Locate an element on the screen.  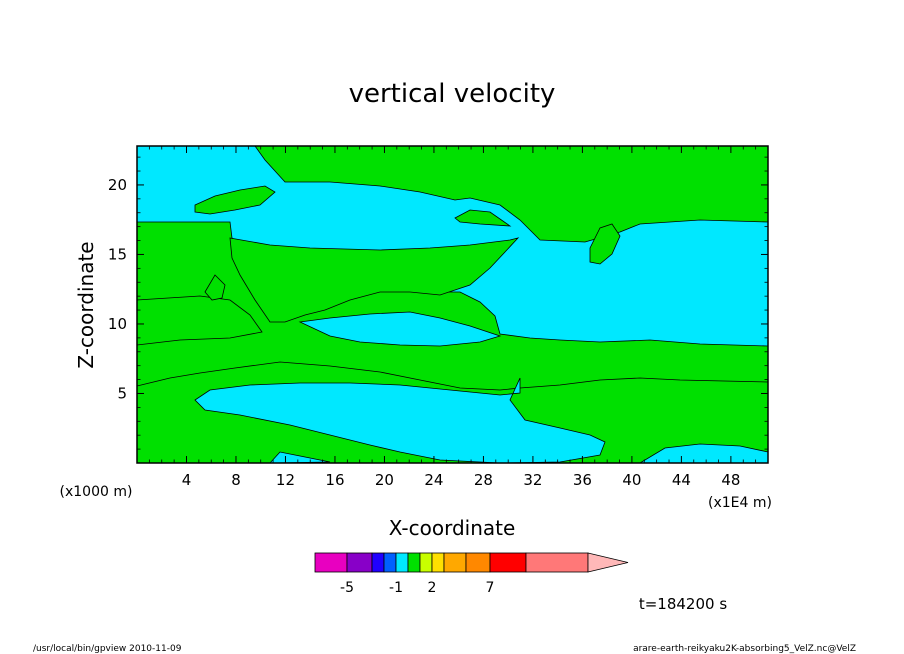
x-tick-label: 36 is located at coordinates (582, 480).